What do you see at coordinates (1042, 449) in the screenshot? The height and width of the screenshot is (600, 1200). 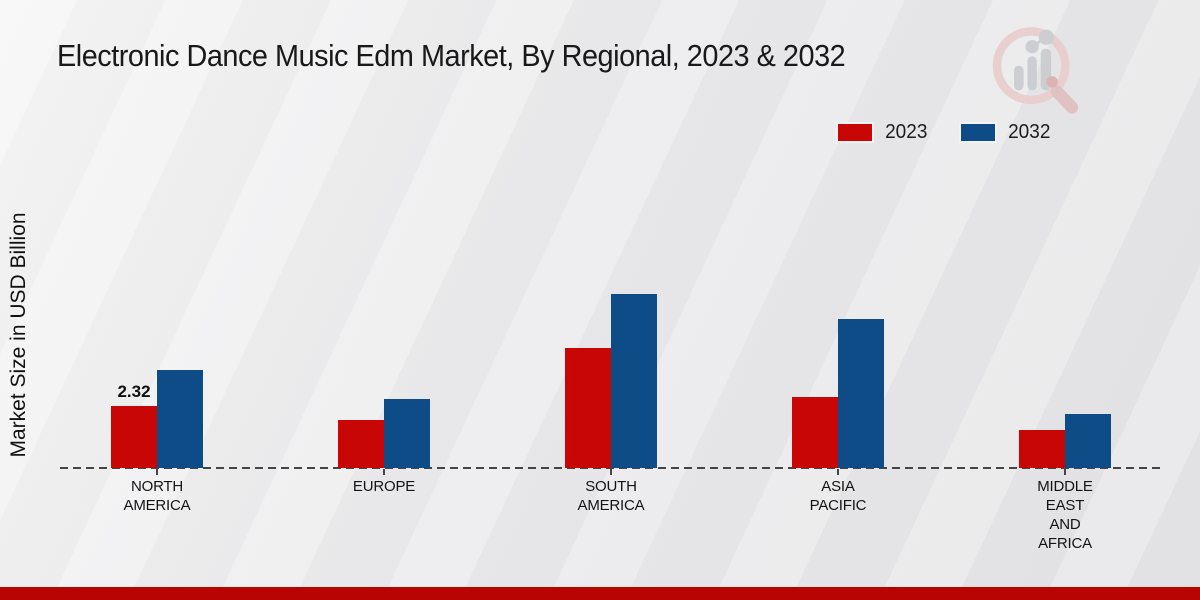 I see `bar-2023-middle-east-and-africa` at bounding box center [1042, 449].